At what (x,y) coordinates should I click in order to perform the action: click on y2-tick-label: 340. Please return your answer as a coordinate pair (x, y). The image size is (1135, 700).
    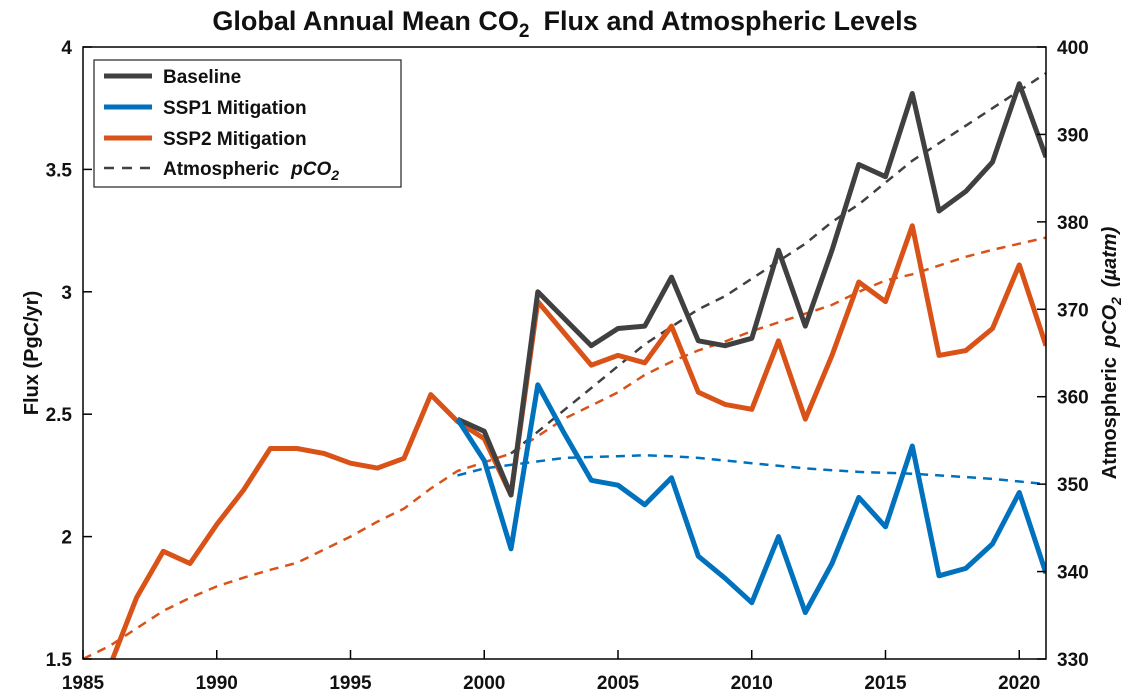
    Looking at the image, I should click on (1073, 573).